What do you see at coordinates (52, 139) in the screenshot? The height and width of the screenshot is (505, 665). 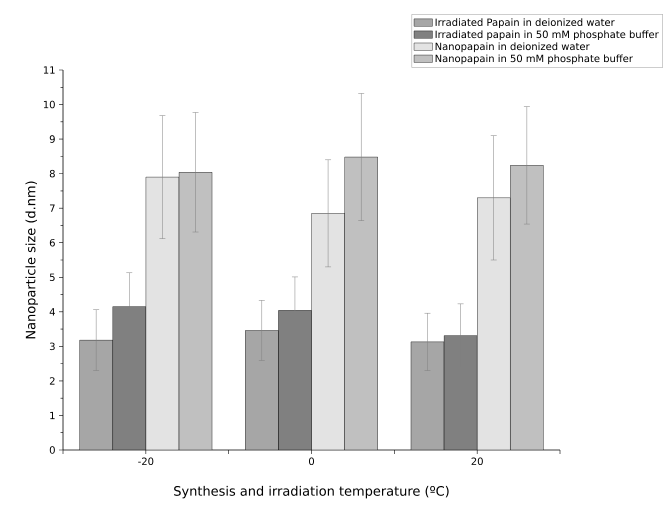 I see `y-tick-label: 9` at bounding box center [52, 139].